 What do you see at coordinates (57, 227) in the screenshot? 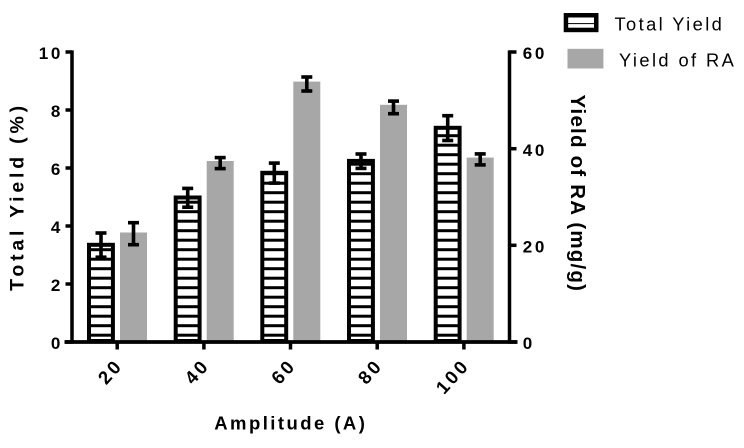
I see `svg-text: 4` at bounding box center [57, 227].